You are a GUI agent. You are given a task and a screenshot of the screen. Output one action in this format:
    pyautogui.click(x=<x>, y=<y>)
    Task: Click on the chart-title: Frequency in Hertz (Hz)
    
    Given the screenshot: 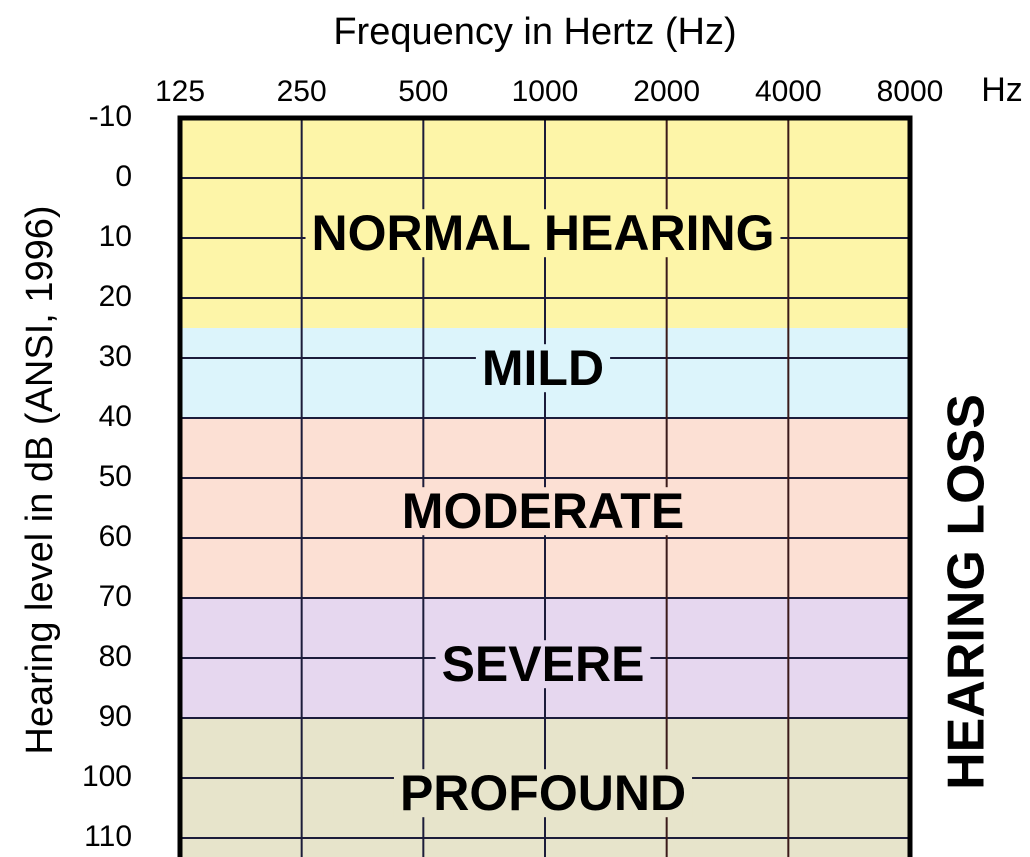 What is the action you would take?
    pyautogui.click(x=534, y=32)
    